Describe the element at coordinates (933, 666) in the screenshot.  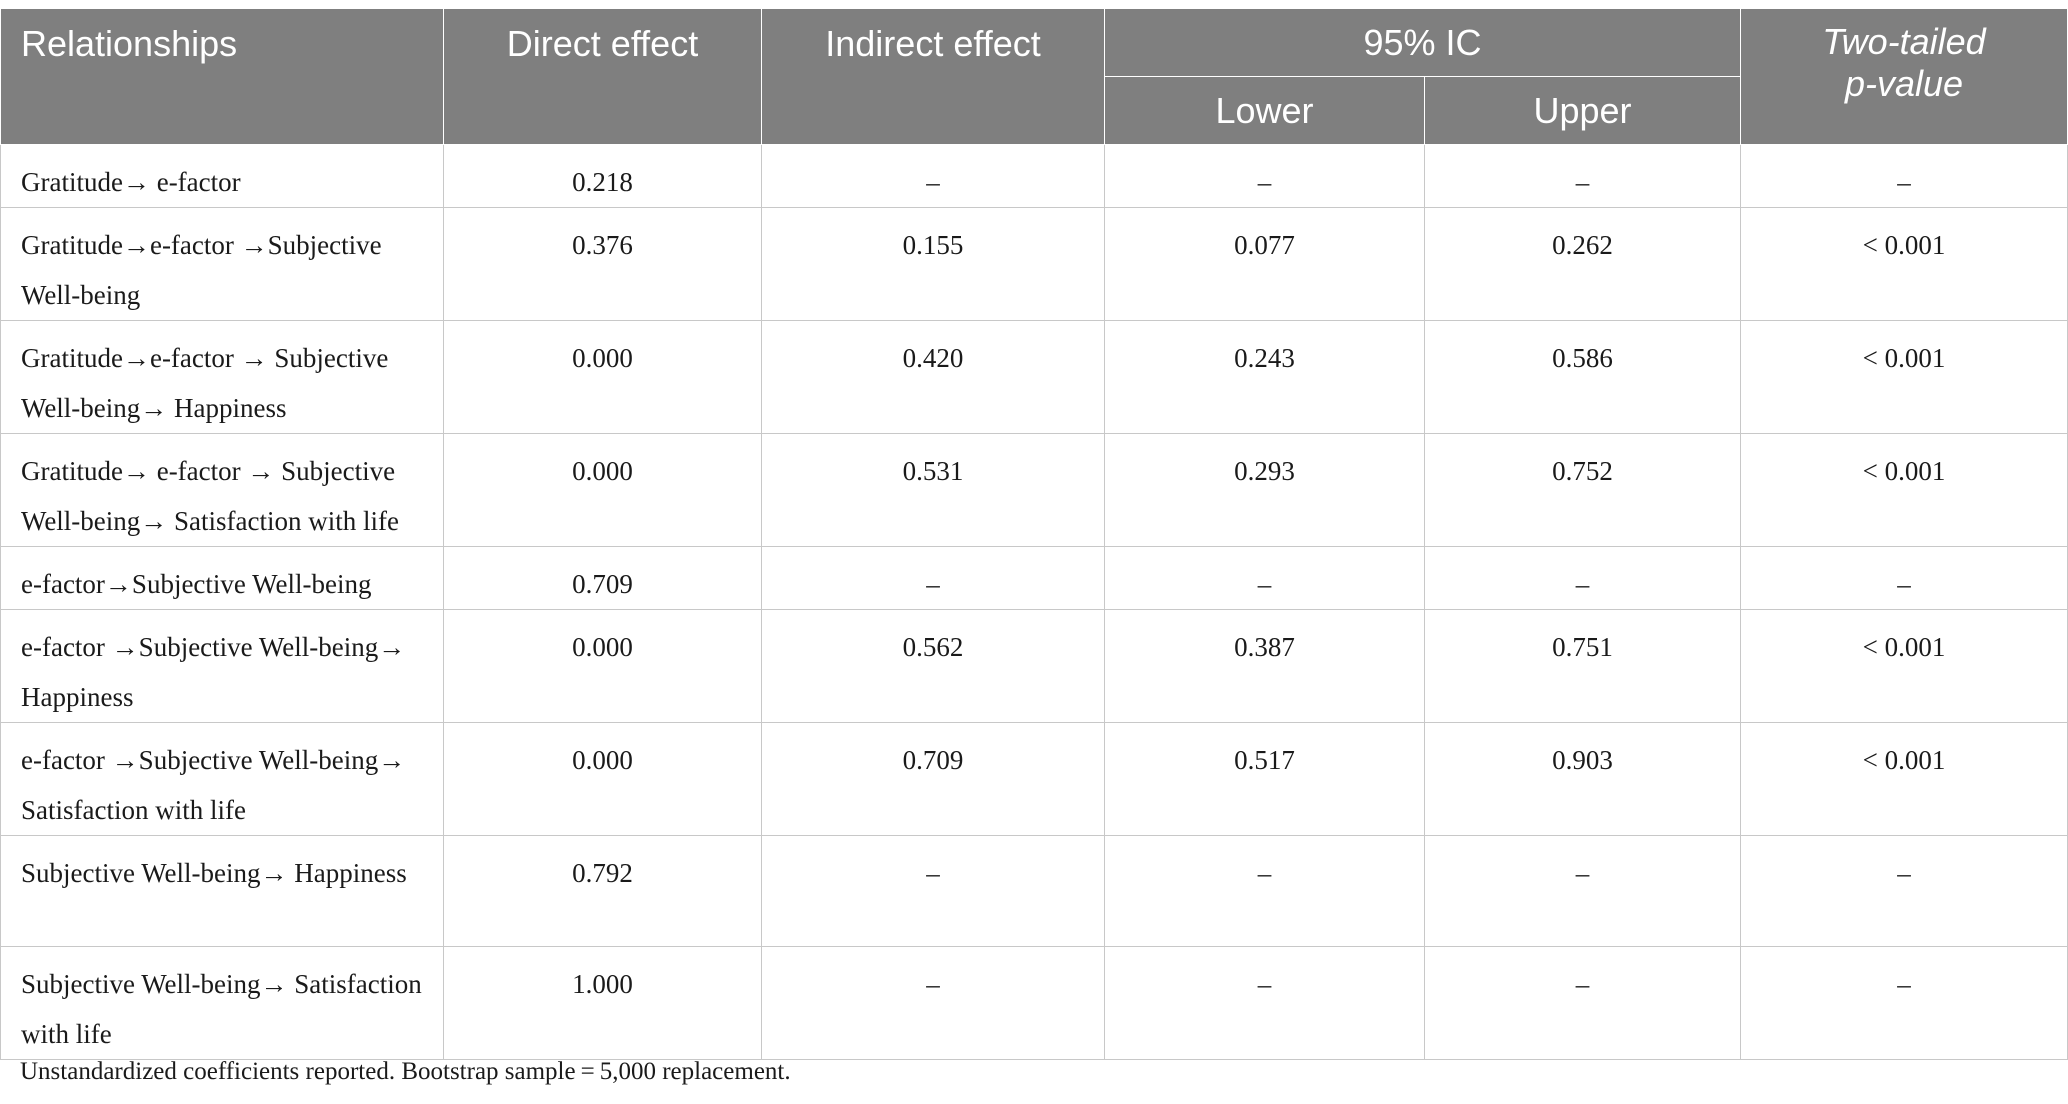
I see `indirect-effect-cell: 0.562` at that location.